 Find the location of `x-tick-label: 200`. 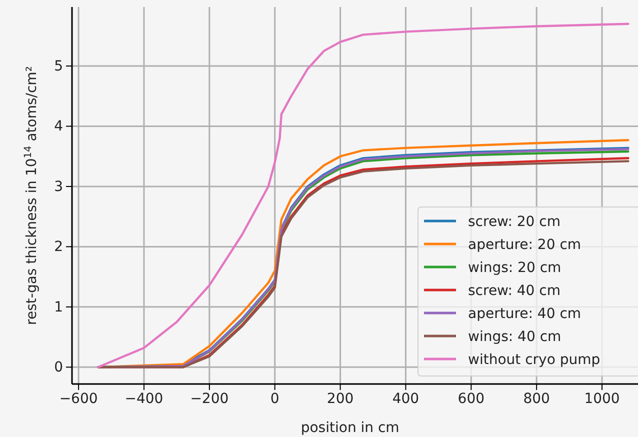

x-tick-label: 200 is located at coordinates (340, 398).